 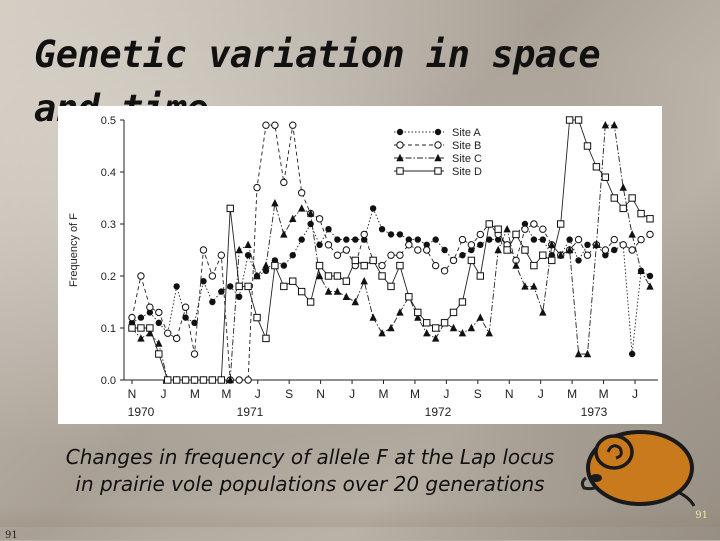 What do you see at coordinates (438, 171) in the screenshot?
I see `legend-marker-site-d` at bounding box center [438, 171].